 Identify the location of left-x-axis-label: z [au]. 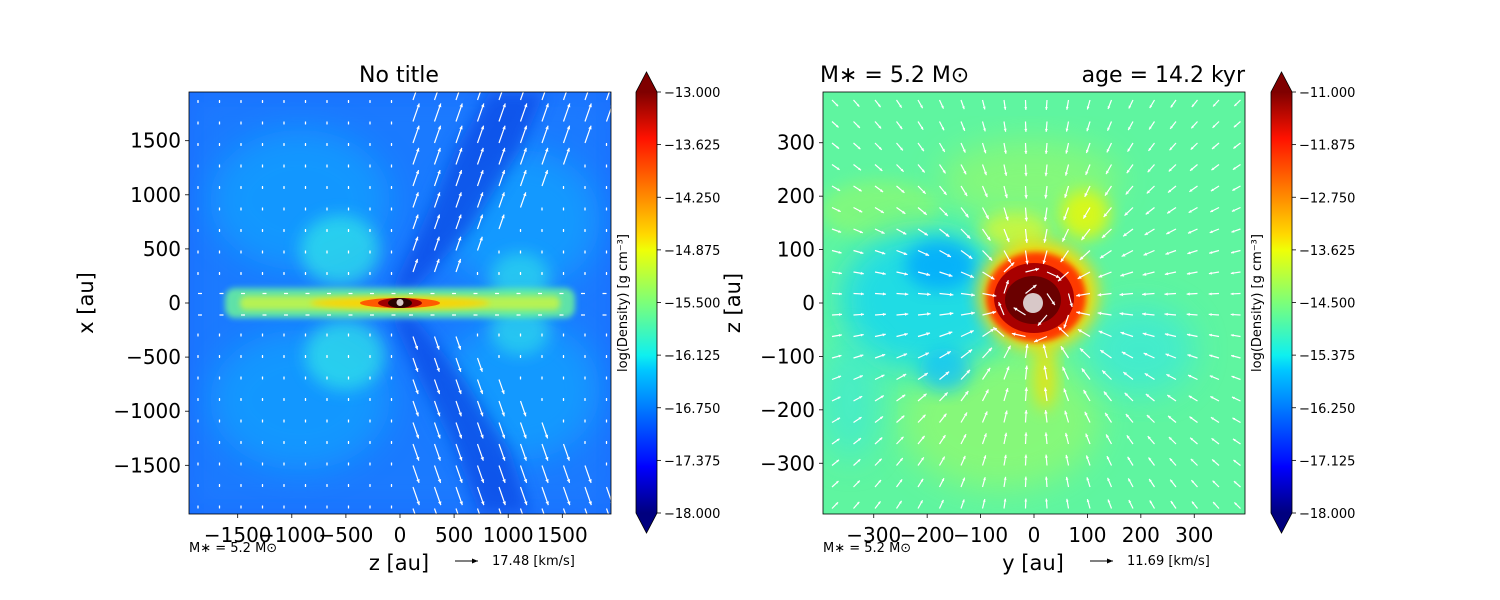
(399, 563).